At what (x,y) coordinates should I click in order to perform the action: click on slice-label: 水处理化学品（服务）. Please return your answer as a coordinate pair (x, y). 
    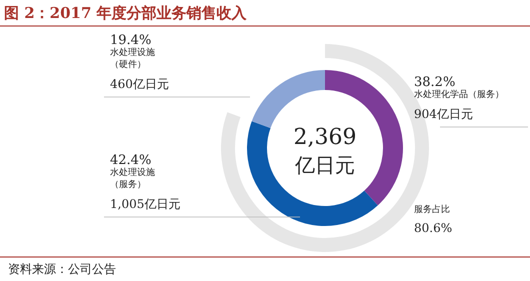
    Looking at the image, I should click on (459, 95).